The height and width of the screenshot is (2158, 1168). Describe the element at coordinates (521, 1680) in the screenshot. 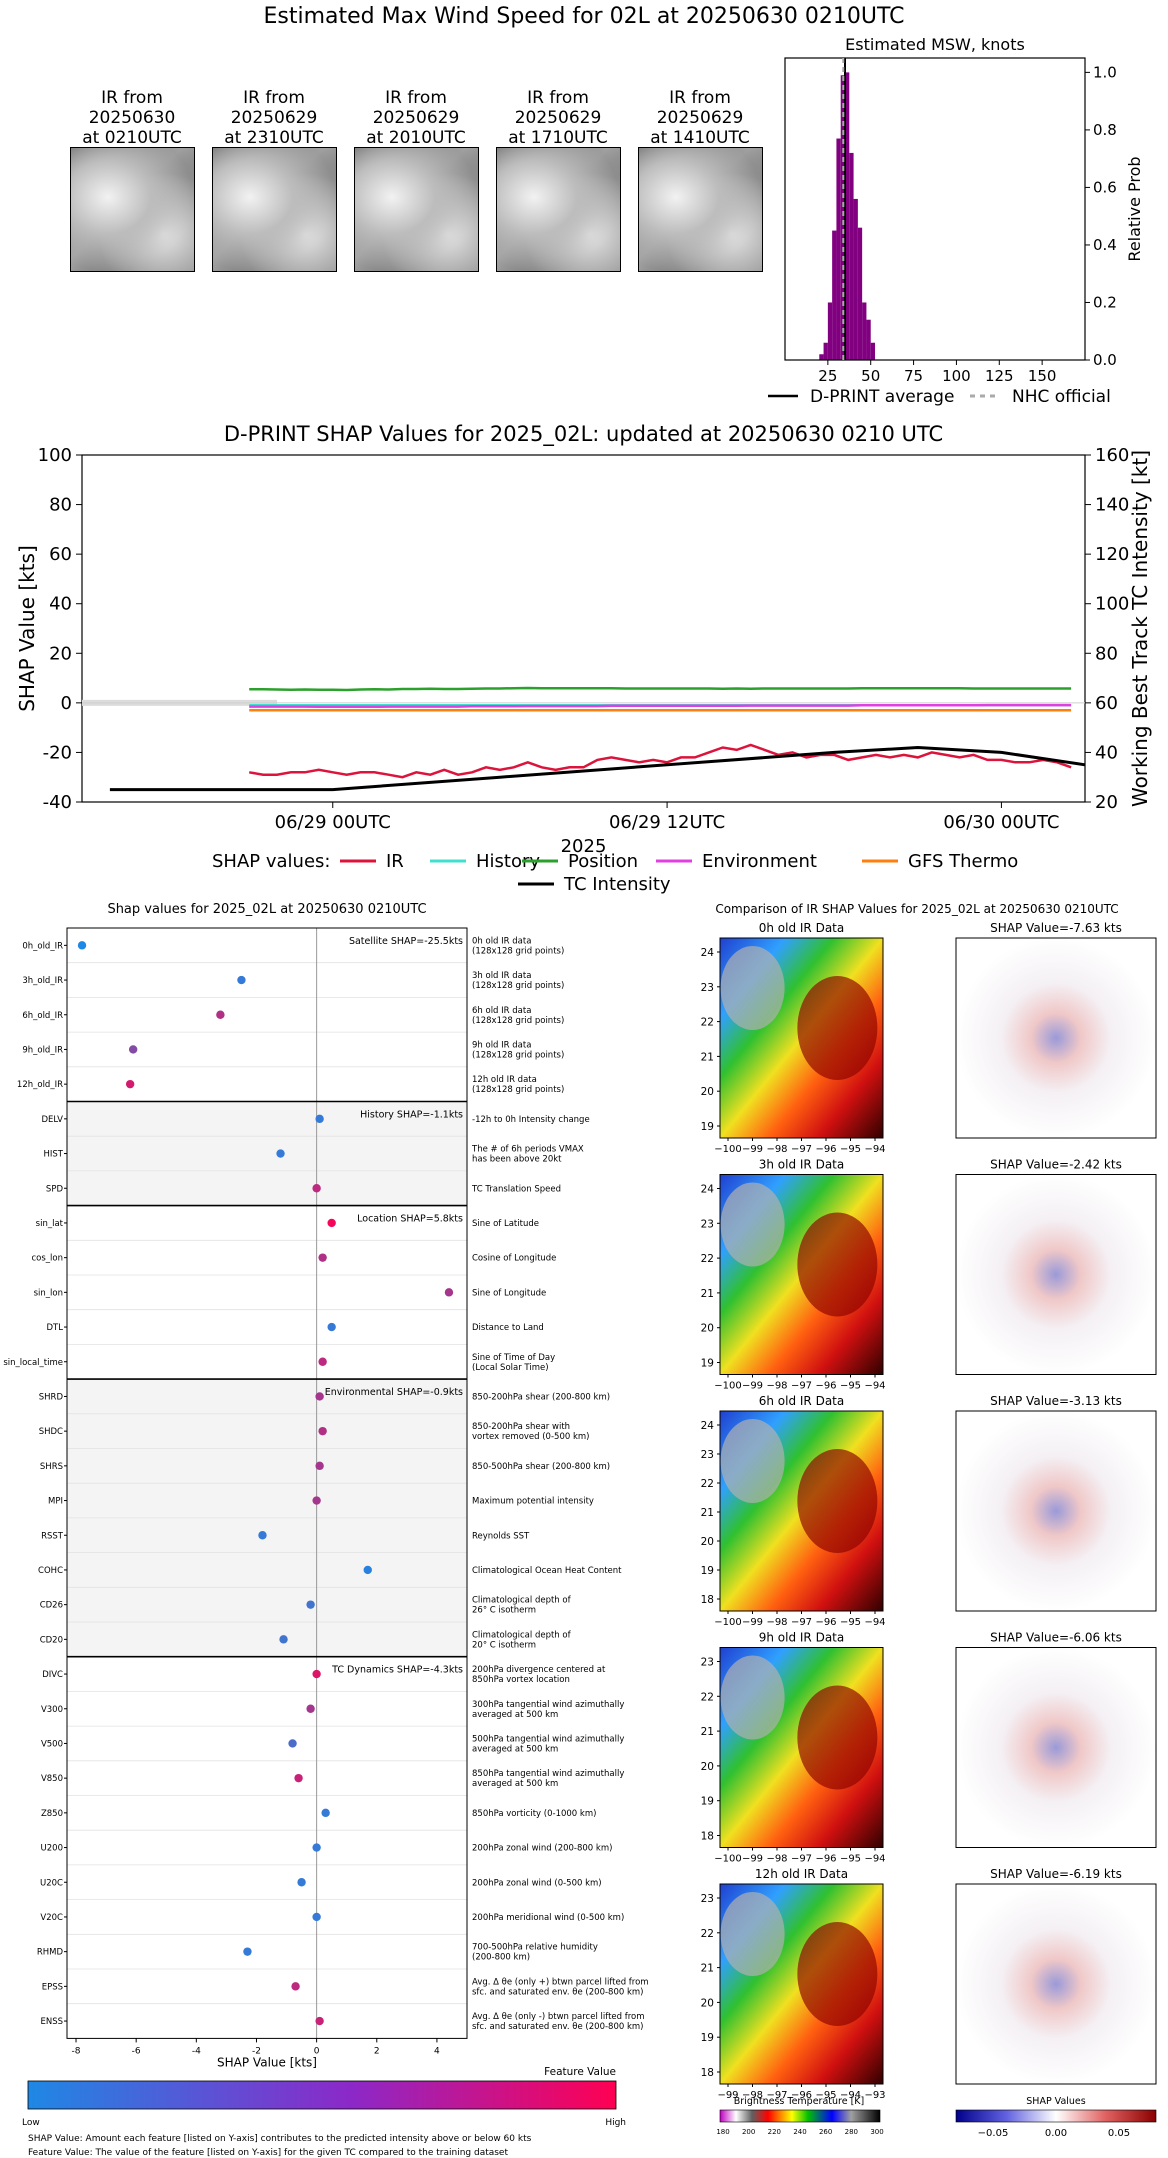

I see `feature-description: 850hPa vortex location` at that location.